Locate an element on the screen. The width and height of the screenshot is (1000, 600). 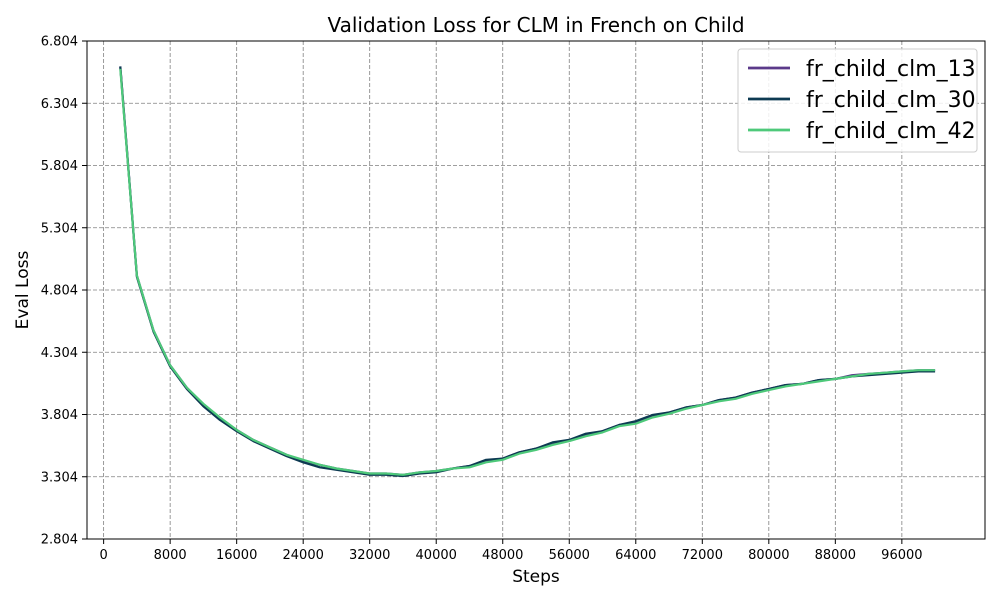
legend-label: fr_child_clm_42 is located at coordinates (891, 131).